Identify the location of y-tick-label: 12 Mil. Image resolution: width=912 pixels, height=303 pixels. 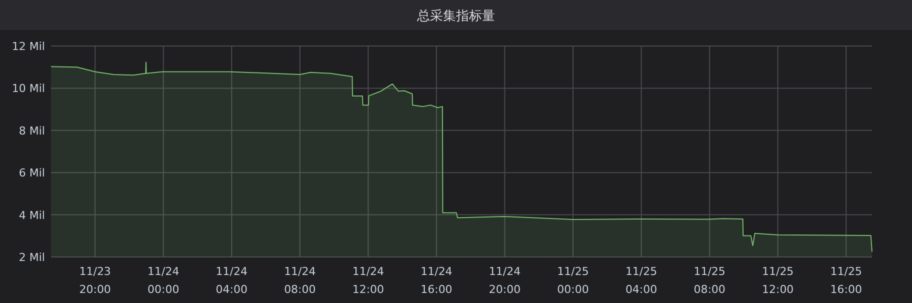
(28, 46).